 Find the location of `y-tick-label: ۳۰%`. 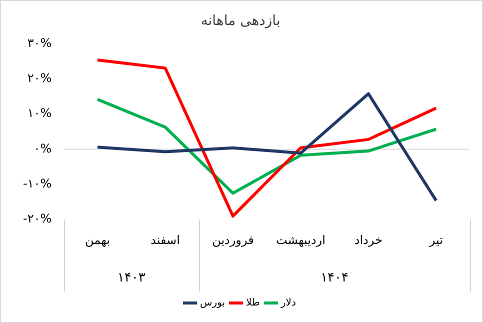

y-tick-label: ۳۰% is located at coordinates (39, 43).